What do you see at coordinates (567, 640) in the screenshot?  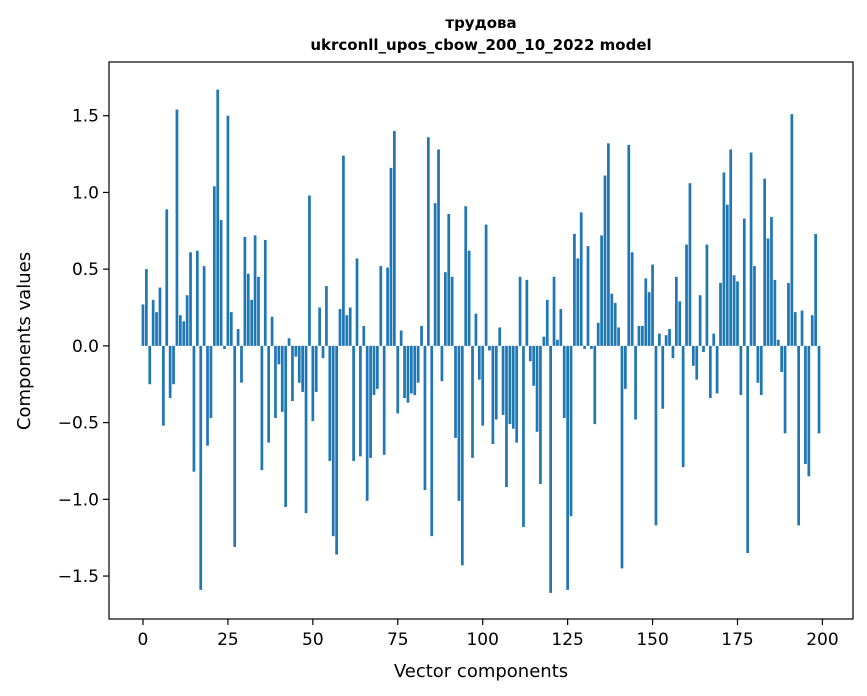 I see `x-tick-label: 125` at bounding box center [567, 640].